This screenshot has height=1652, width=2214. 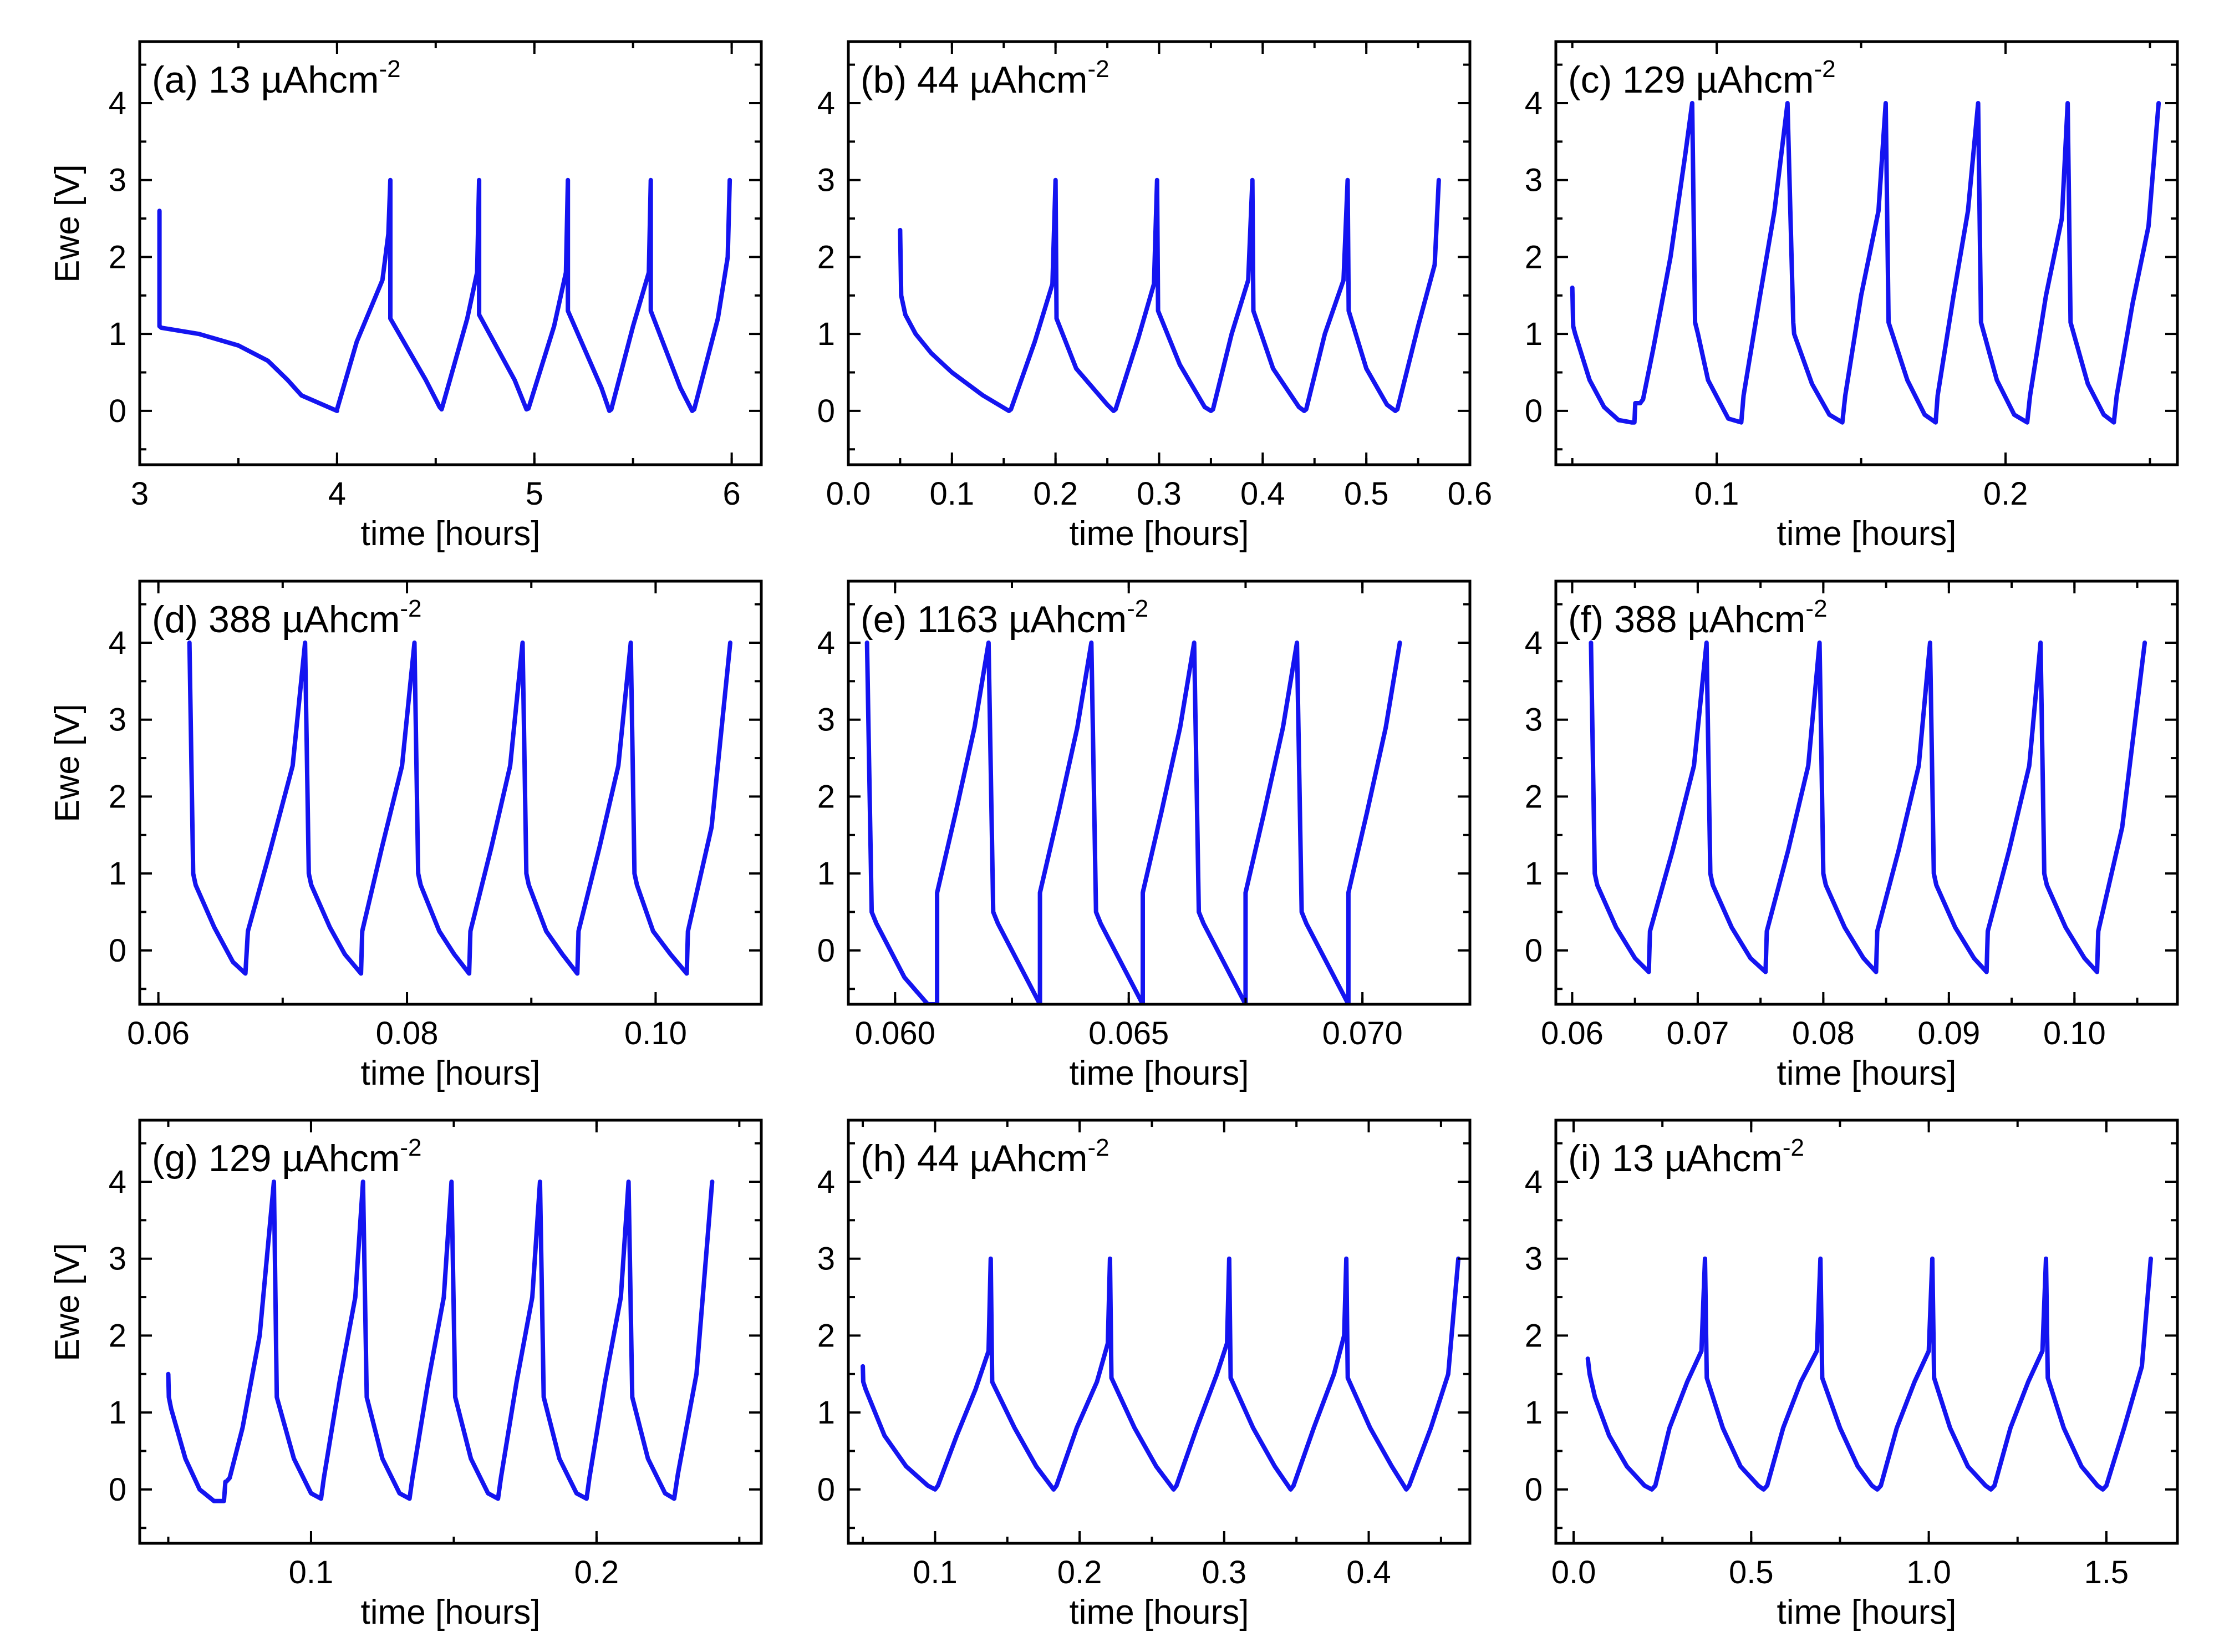 What do you see at coordinates (848, 494) in the screenshot?
I see `x-tick-label-b-0: 0.0` at bounding box center [848, 494].